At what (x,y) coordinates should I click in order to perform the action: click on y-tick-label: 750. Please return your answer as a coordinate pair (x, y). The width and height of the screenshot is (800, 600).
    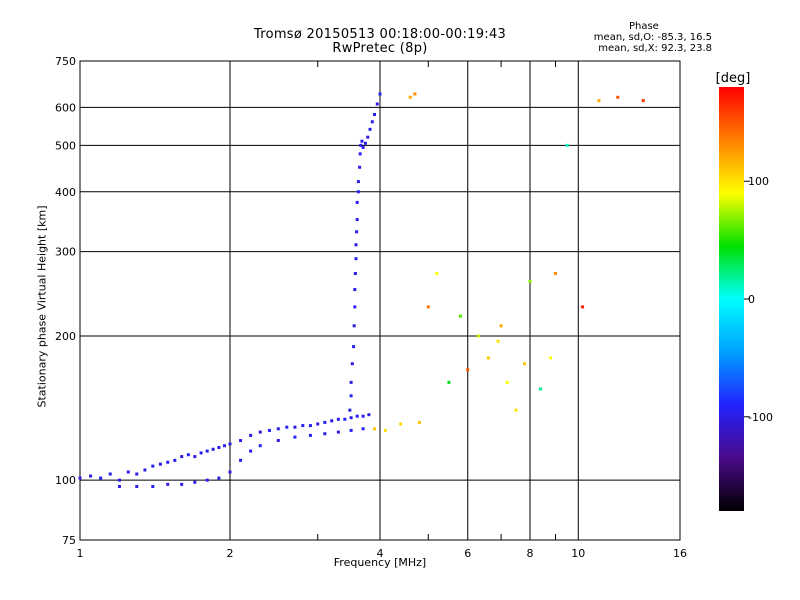
    Looking at the image, I should click on (65, 61).